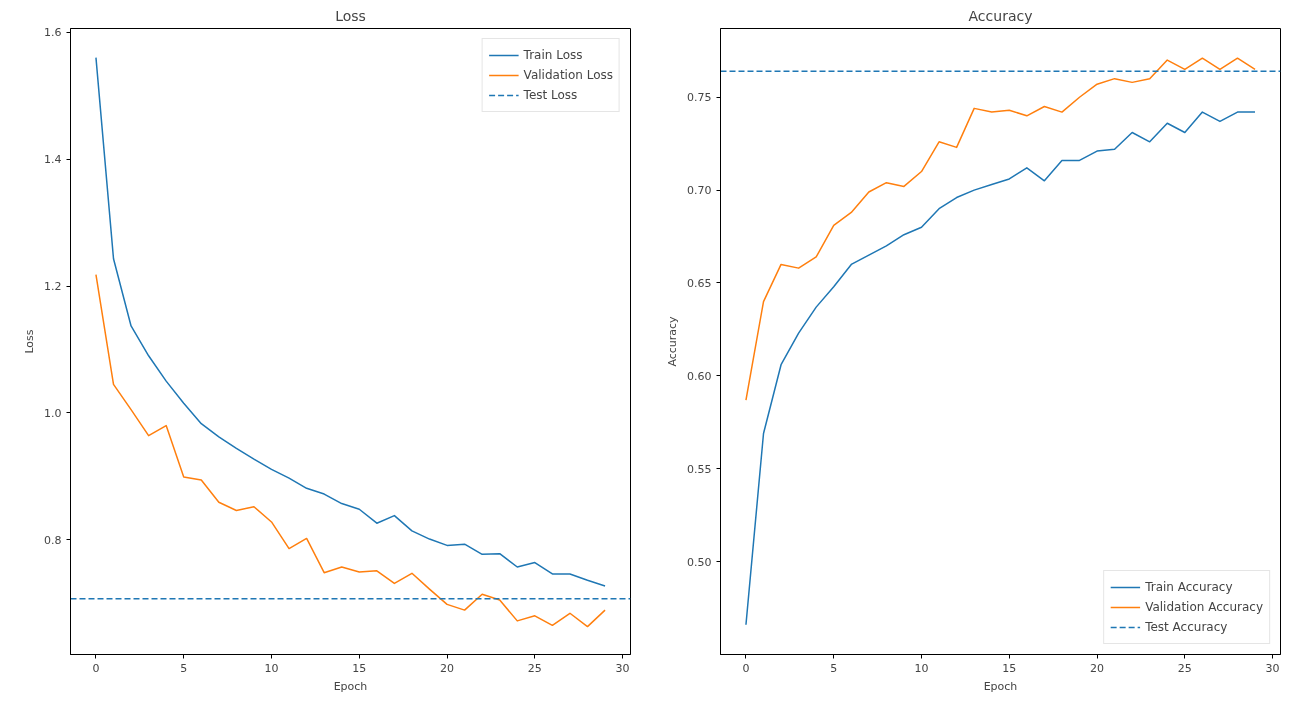 The image size is (1312, 701). What do you see at coordinates (568, 75) in the screenshot?
I see `legend-label: Validation Loss` at bounding box center [568, 75].